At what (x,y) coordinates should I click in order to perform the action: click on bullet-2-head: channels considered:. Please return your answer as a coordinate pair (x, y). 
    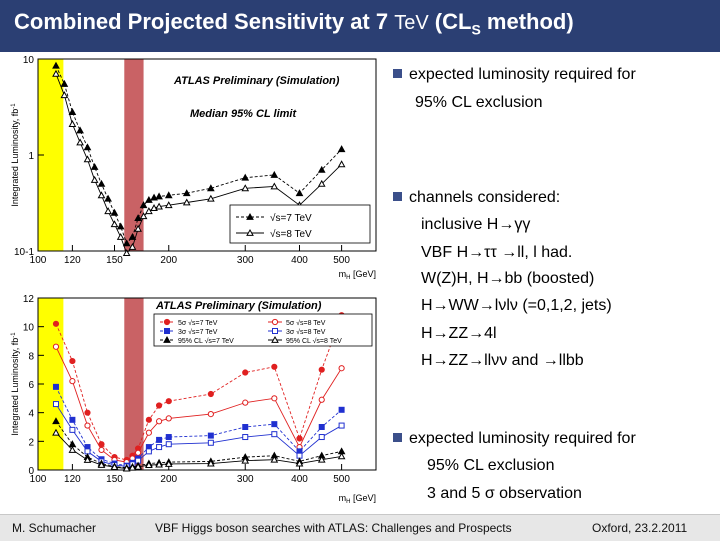
    Looking at the image, I should click on (476, 198).